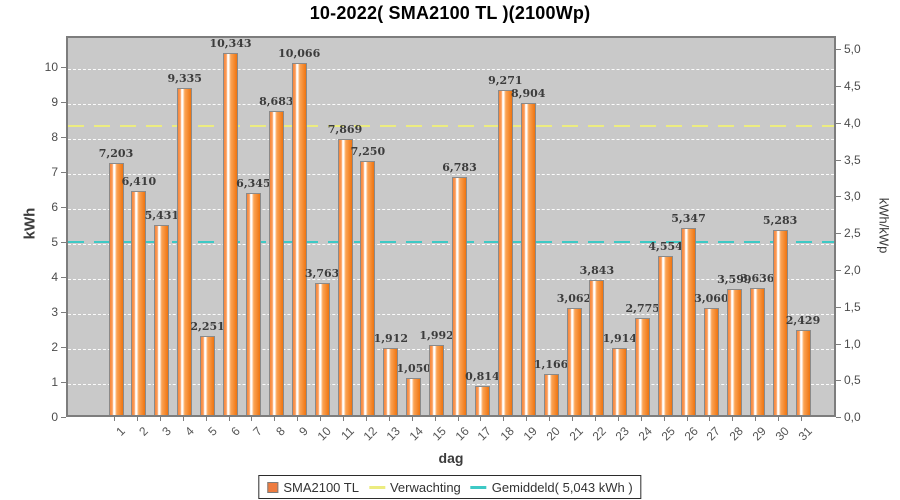 The image size is (900, 500). What do you see at coordinates (324, 434) in the screenshot?
I see `x-axis-day-label: 10` at bounding box center [324, 434].